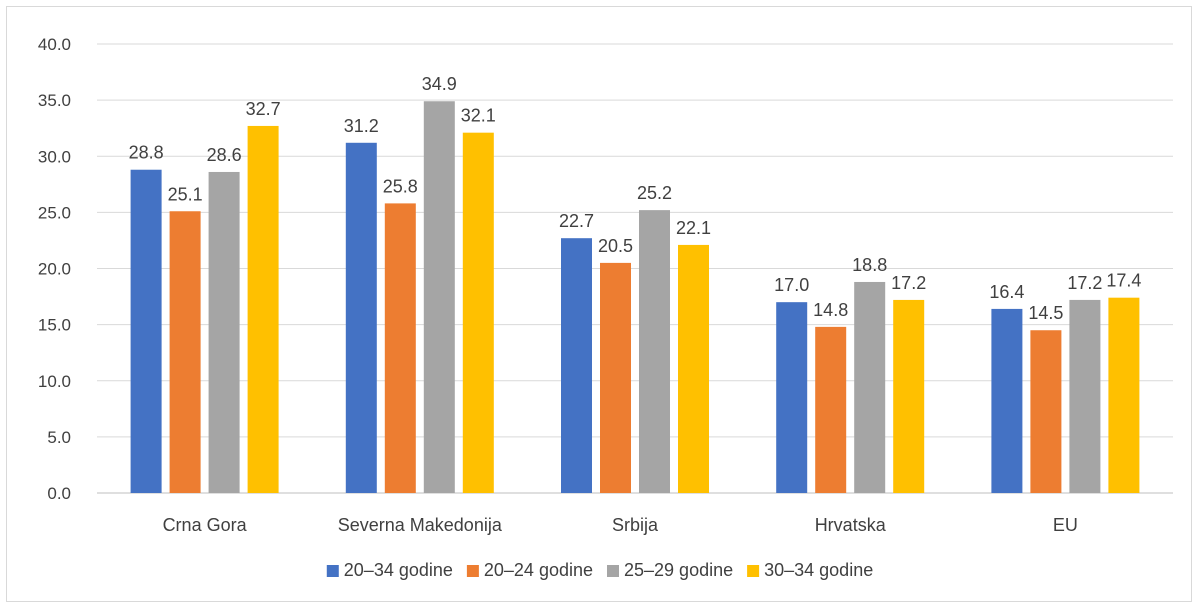 Image resolution: width=1200 pixels, height=608 pixels. What do you see at coordinates (1065, 525) in the screenshot?
I see `x-tick-label: EU` at bounding box center [1065, 525].